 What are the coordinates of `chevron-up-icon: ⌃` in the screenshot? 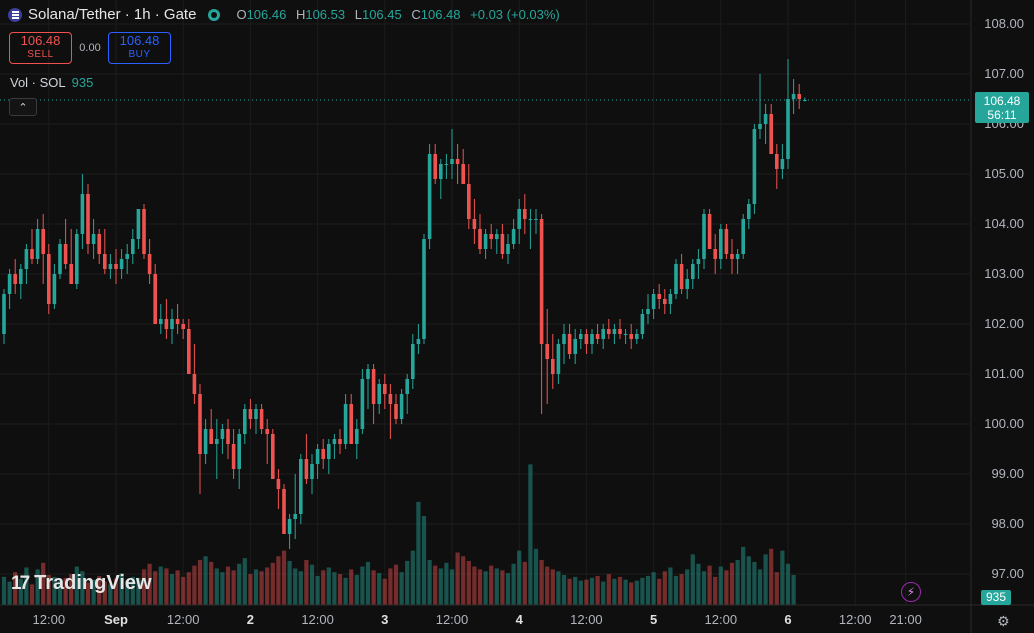 It's located at (23, 107).